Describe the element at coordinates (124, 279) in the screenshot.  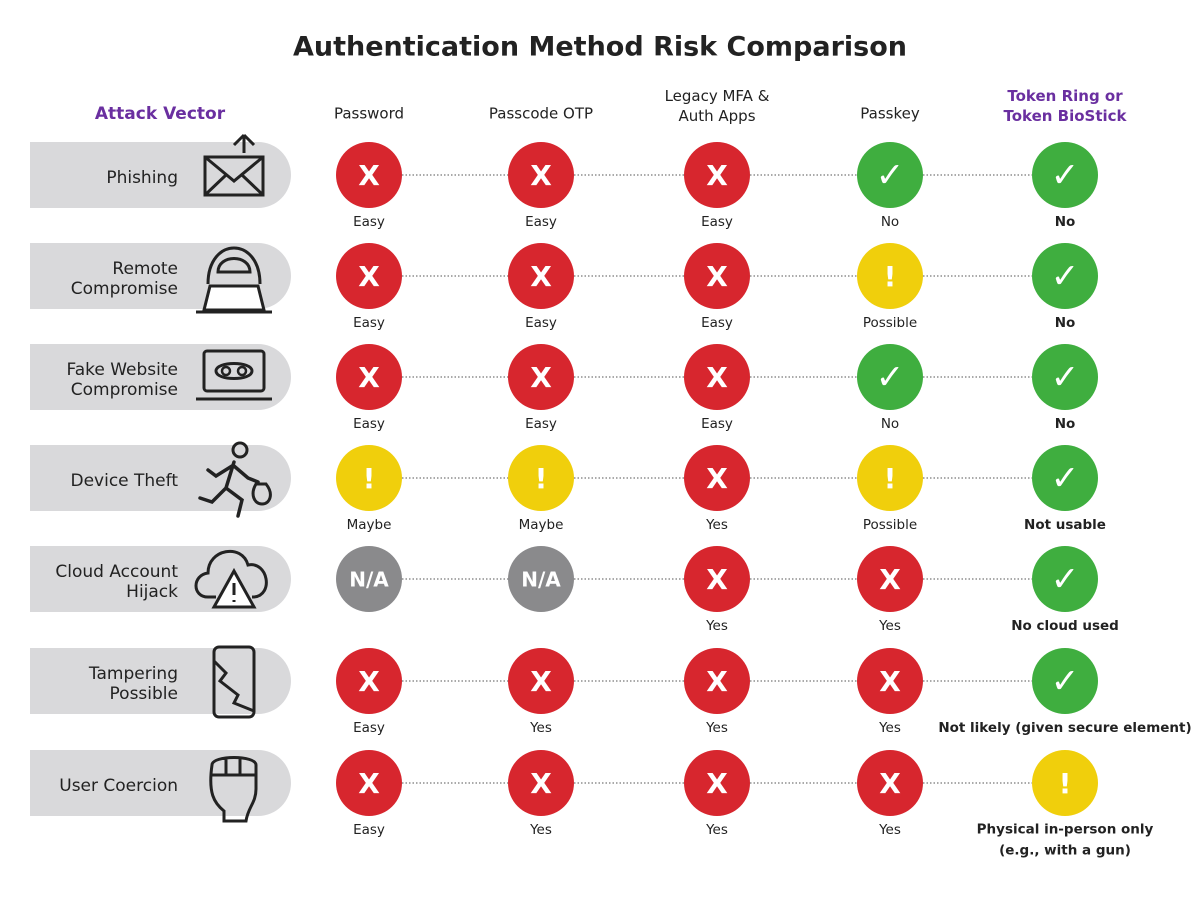
I see `row-label: Remote Compromise` at that location.